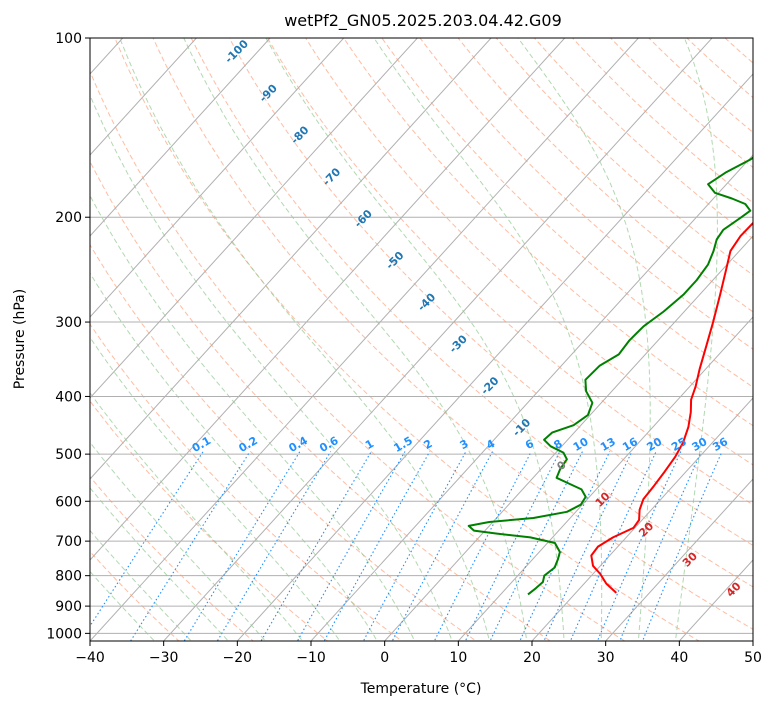  Describe the element at coordinates (458, 658) in the screenshot. I see `x-tick-label: 10` at that location.